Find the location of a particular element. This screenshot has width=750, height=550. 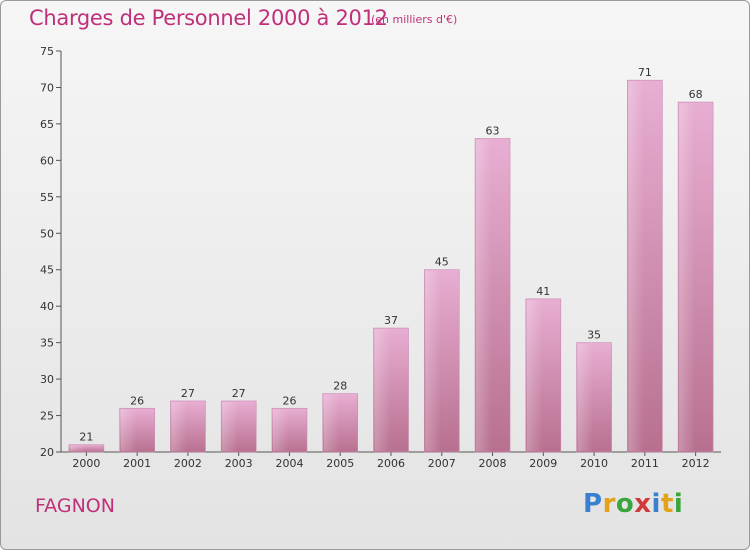

logo-letter: x is located at coordinates (643, 504).